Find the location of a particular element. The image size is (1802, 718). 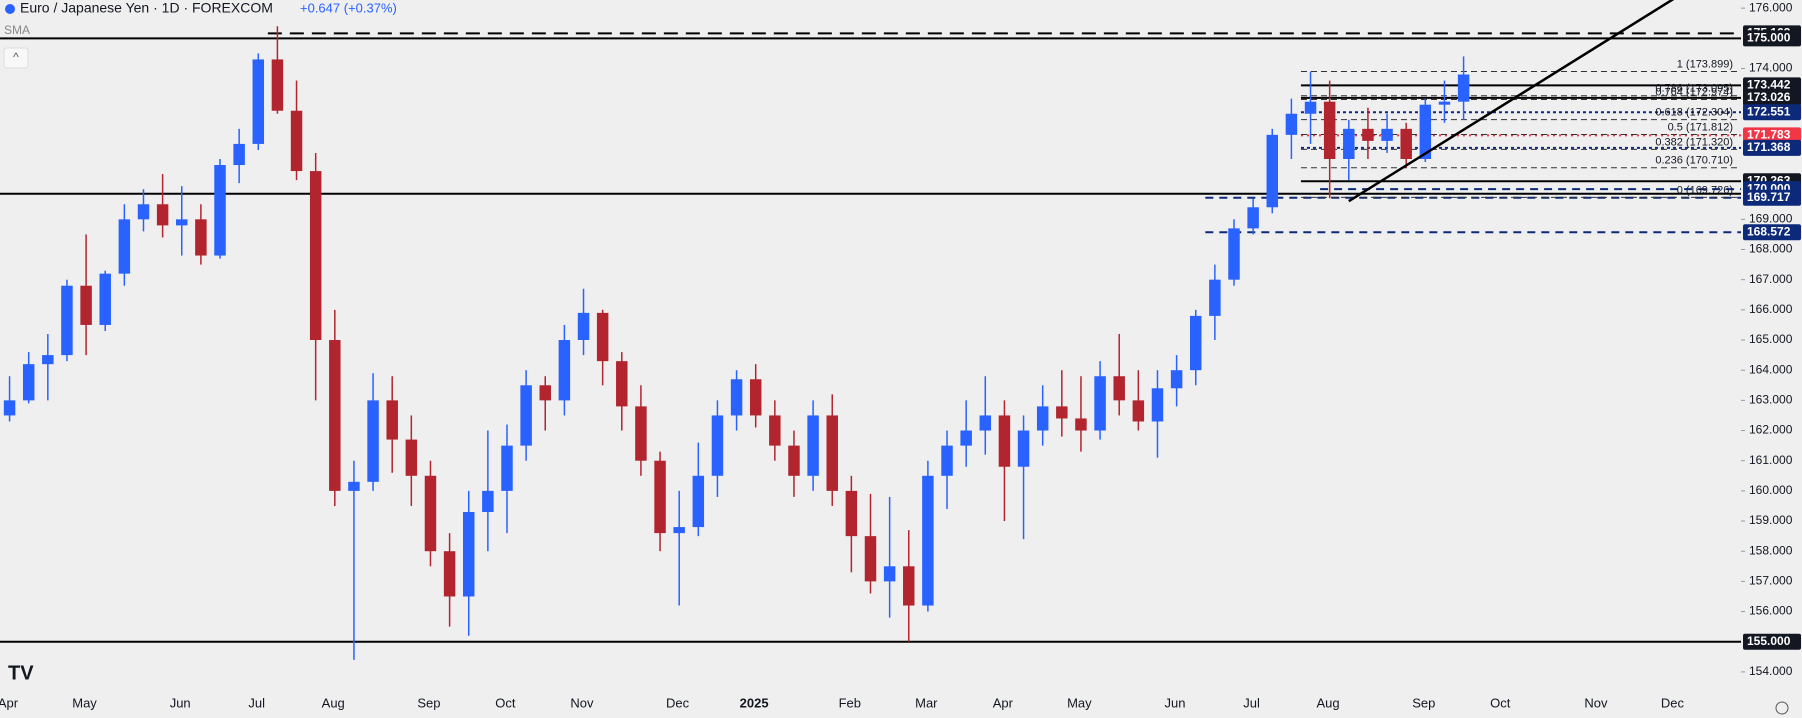

price-label: 169.717 is located at coordinates (1769, 197).